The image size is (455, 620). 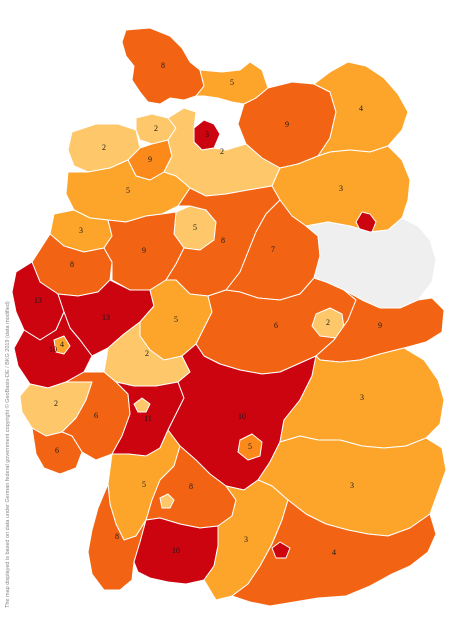 What do you see at coordinates (273, 249) in the screenshot?
I see `region-value-anhalt-east: 7` at bounding box center [273, 249].